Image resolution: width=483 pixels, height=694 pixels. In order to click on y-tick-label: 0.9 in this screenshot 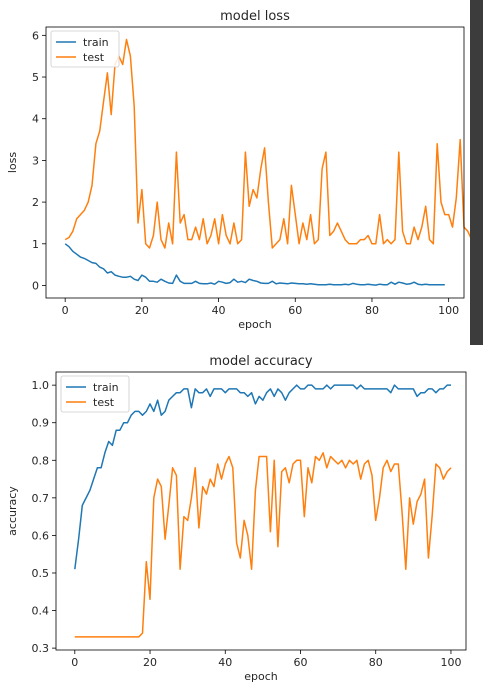, I will do `click(41, 423)`.